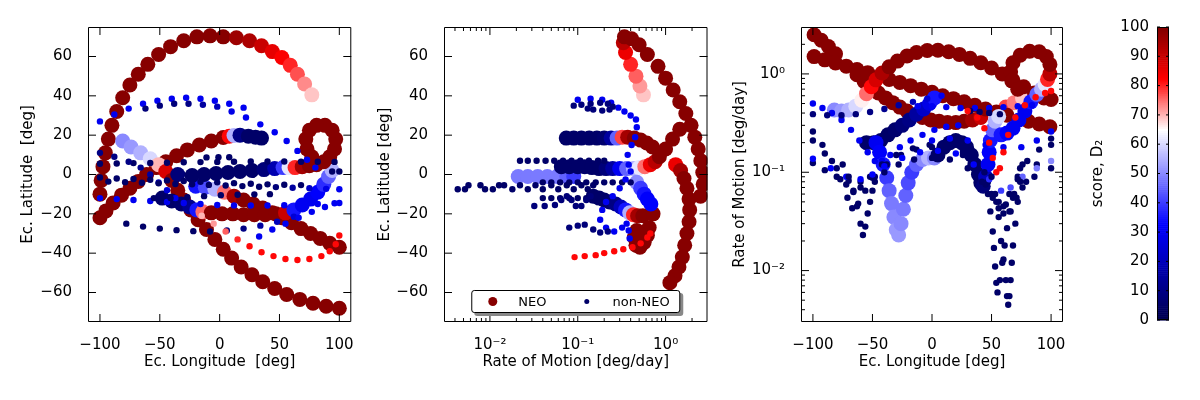 Image resolution: width=1200 pixels, height=400 pixels. Describe the element at coordinates (1139, 143) in the screenshot. I see `color-bar-label: 60` at that location.